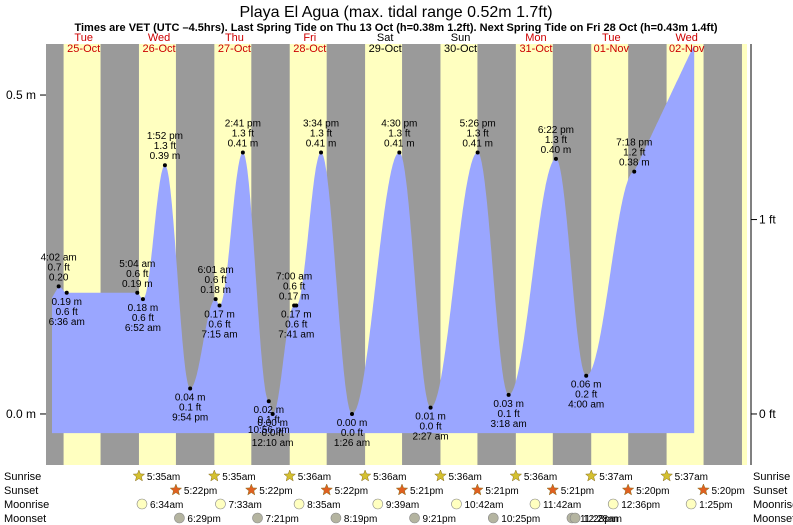 Image resolution: width=793 pixels, height=525 pixels. Describe the element at coordinates (21, 491) in the screenshot. I see `row-label-left: Sunset` at that location.